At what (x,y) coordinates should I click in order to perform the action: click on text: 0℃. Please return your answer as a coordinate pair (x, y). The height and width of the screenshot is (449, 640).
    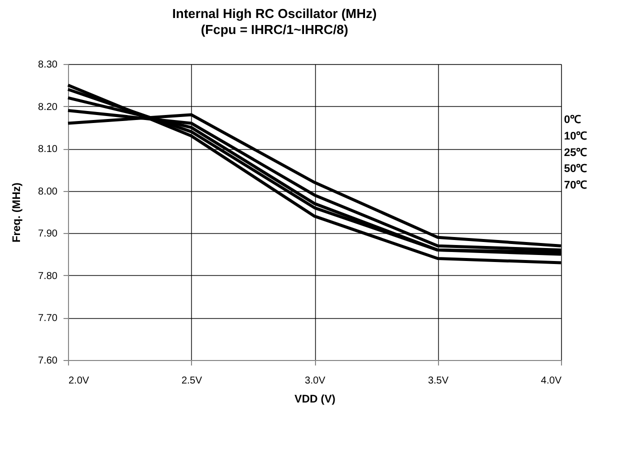
    Looking at the image, I should click on (573, 120).